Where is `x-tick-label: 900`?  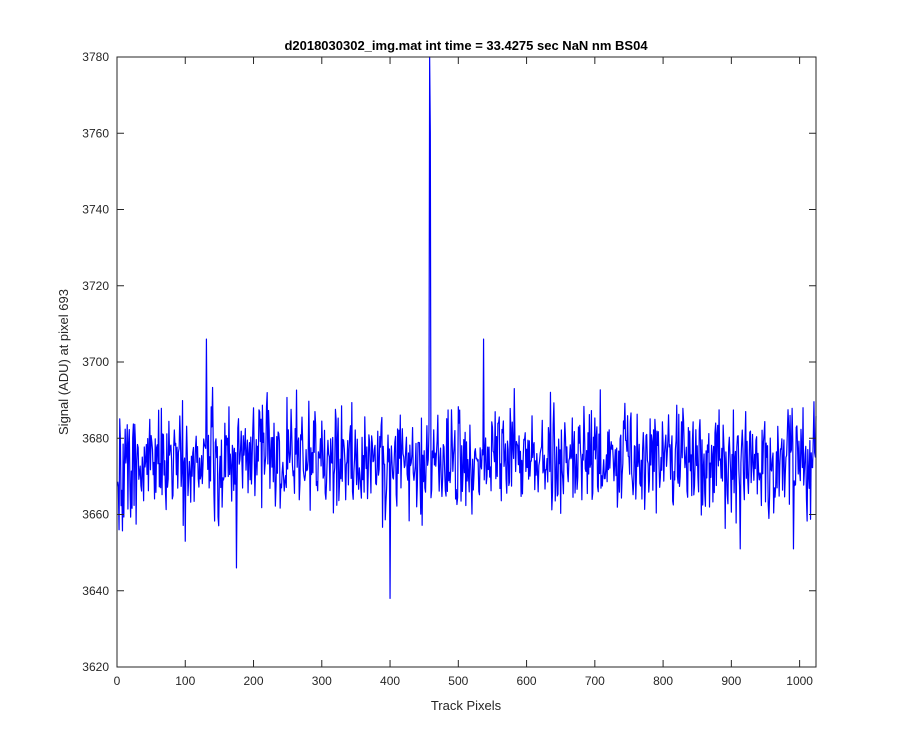
x-tick-label: 900 is located at coordinates (731, 681).